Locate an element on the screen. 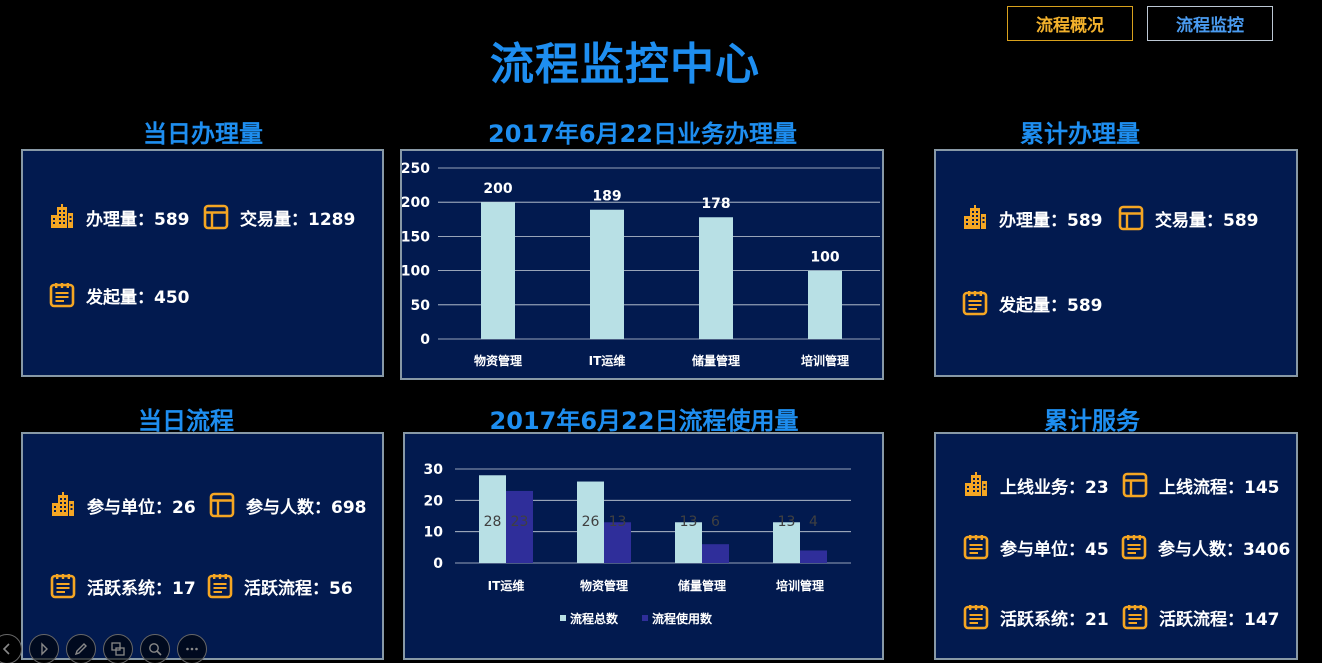 The width and height of the screenshot is (1322, 663). service-people-stat: 参与人数：3406 is located at coordinates (1205, 547).